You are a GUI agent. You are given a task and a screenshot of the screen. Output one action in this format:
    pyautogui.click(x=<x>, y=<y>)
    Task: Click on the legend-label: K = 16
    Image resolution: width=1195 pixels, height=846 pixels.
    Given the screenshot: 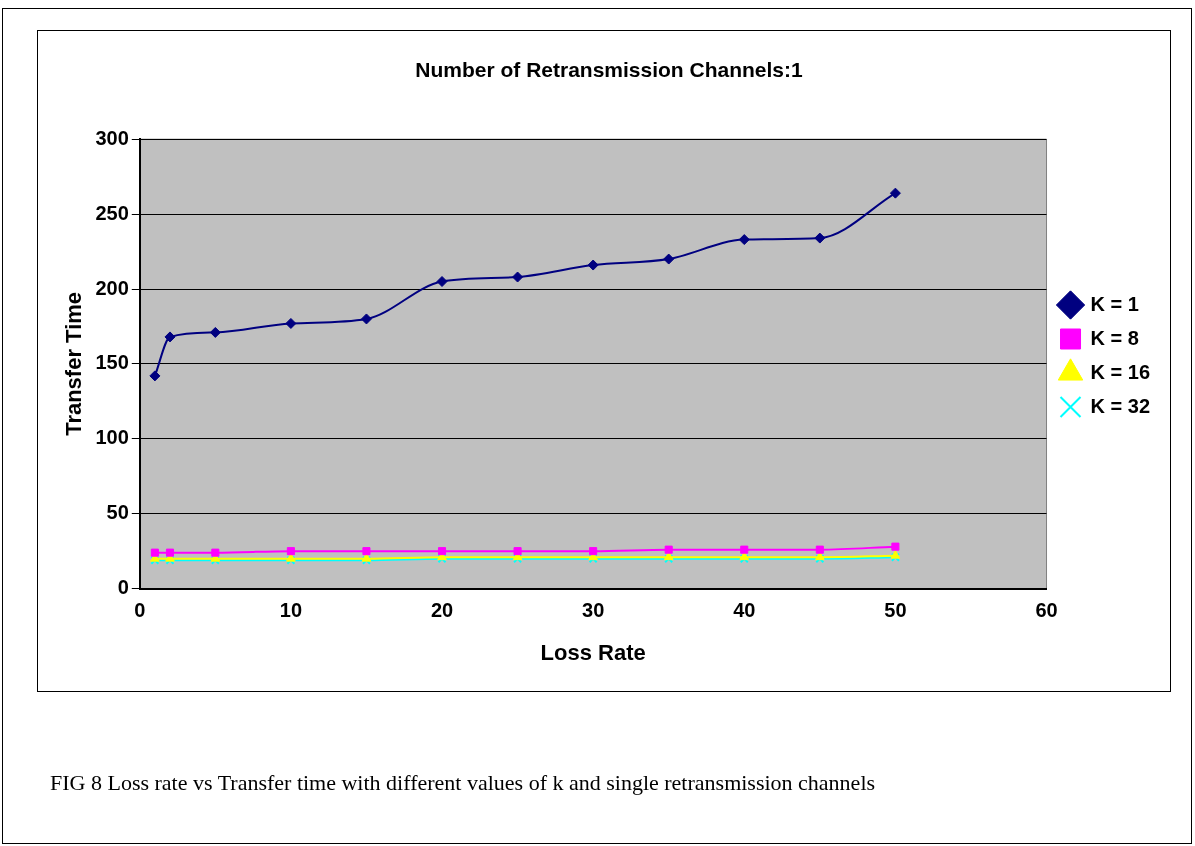 What is the action you would take?
    pyautogui.click(x=1120, y=371)
    